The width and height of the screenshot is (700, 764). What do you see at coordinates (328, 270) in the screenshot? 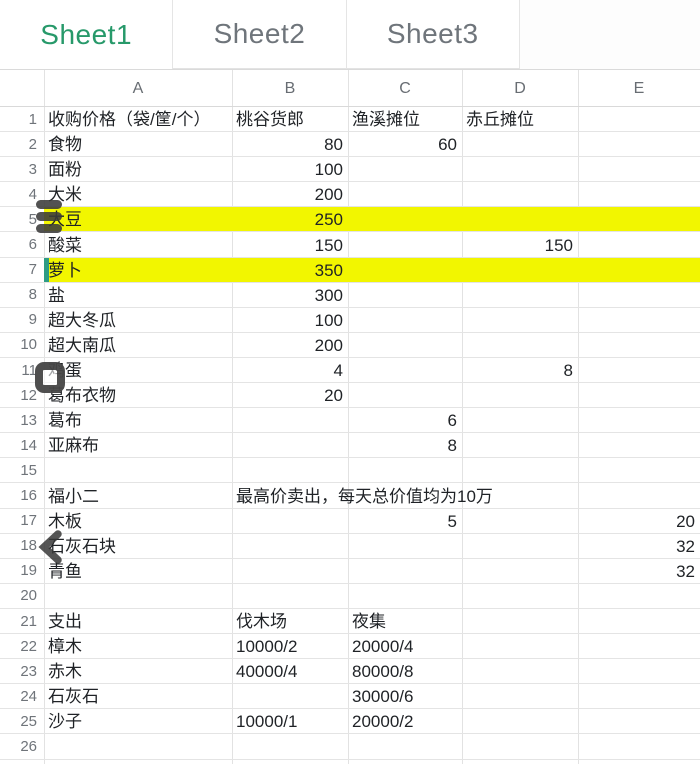
I see `cell-B7: 350` at bounding box center [328, 270].